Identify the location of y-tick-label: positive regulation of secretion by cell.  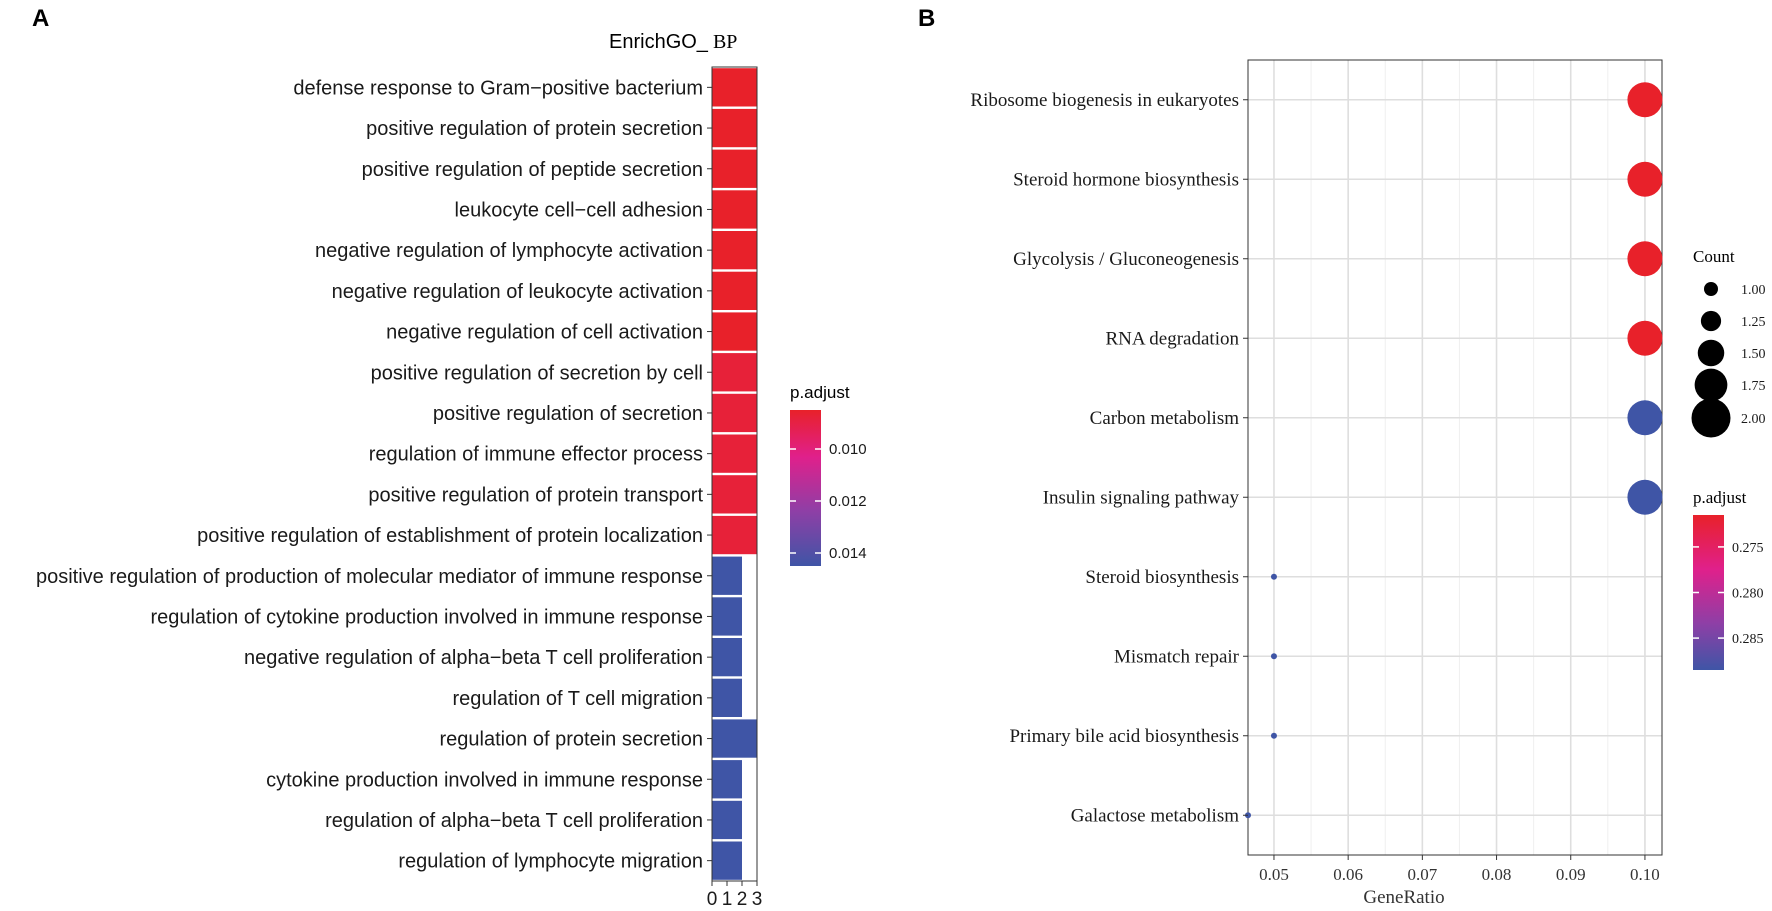
(537, 373).